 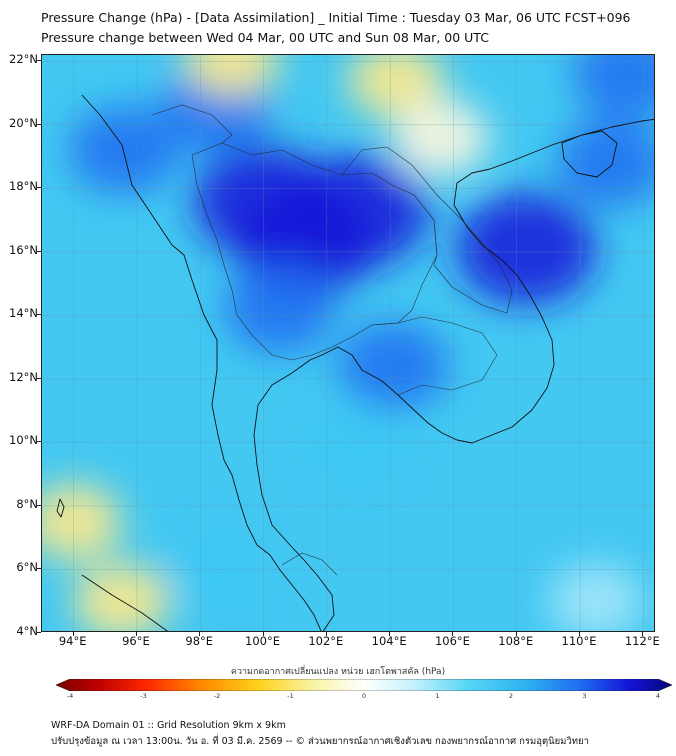 I want to click on border-laos, so click(x=427, y=230).